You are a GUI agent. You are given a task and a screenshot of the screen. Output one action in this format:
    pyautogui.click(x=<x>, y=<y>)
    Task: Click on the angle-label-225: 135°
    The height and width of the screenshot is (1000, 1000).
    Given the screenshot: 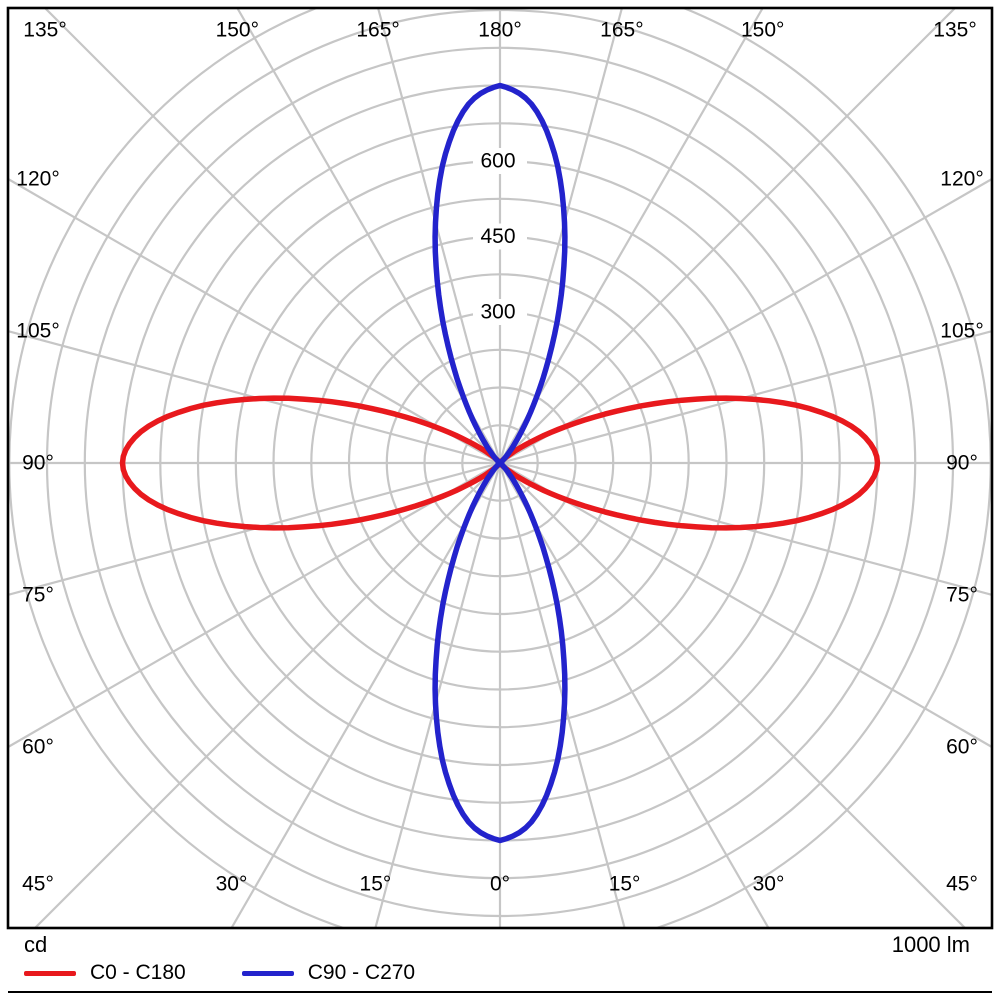 What is the action you would take?
    pyautogui.click(x=44, y=30)
    